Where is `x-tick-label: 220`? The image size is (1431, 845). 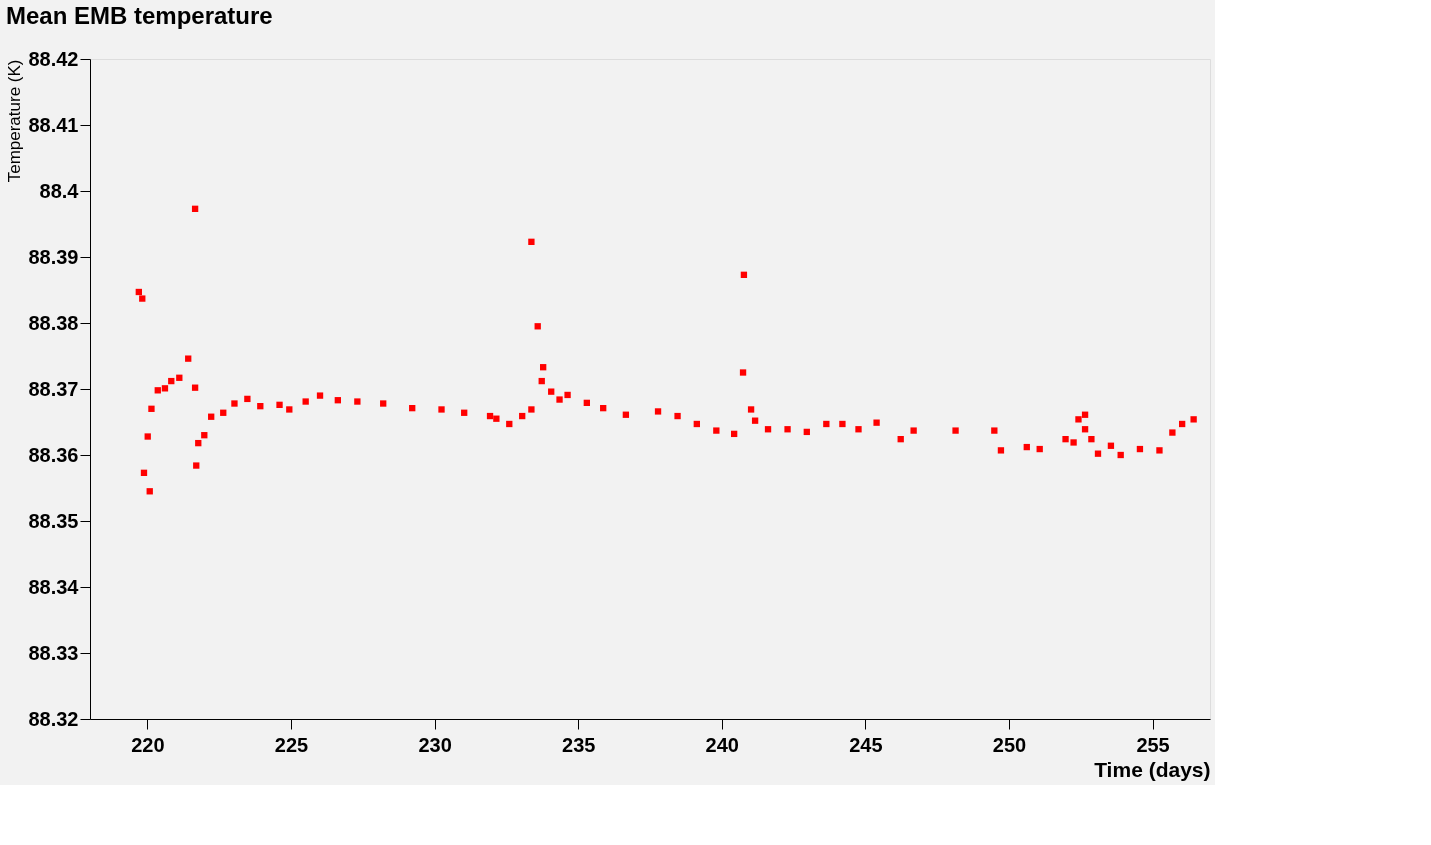 x-tick-label: 220 is located at coordinates (148, 744).